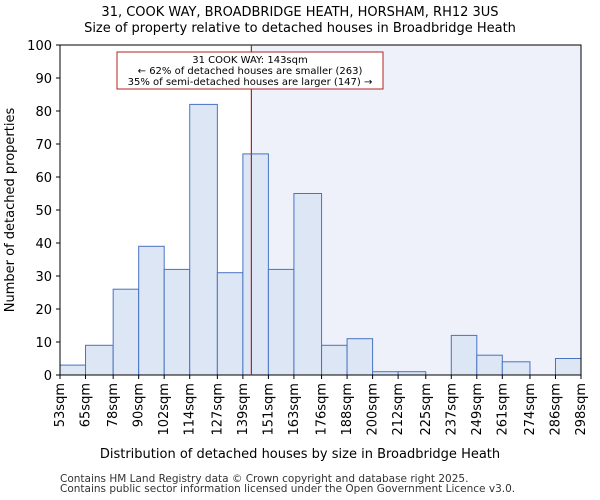 The width and height of the screenshot is (600, 500). I want to click on y-tick-label: 70, so click(43, 145).